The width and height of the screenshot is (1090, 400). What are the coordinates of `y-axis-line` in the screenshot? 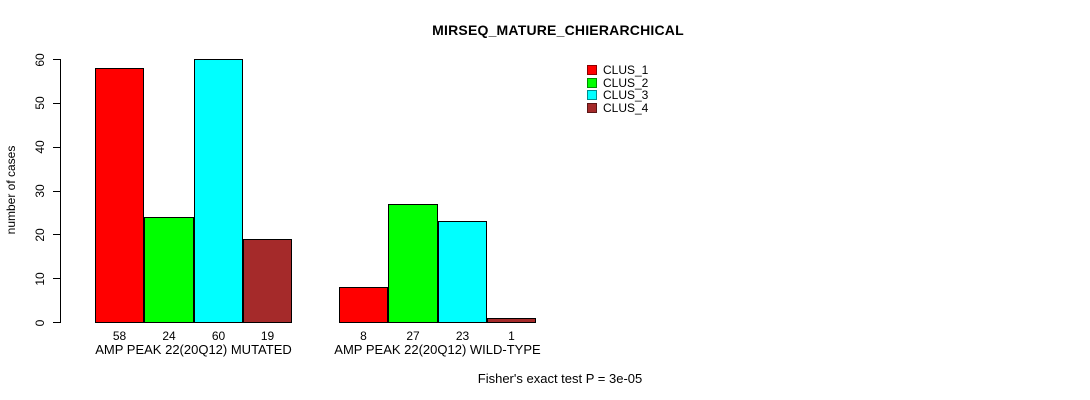 It's located at (60, 191).